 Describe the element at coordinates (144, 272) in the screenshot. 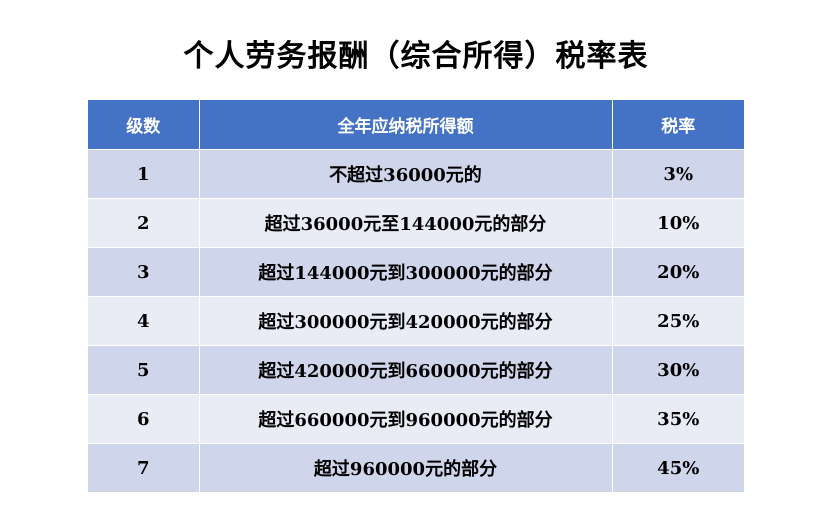

I see `cell-level: 3` at that location.